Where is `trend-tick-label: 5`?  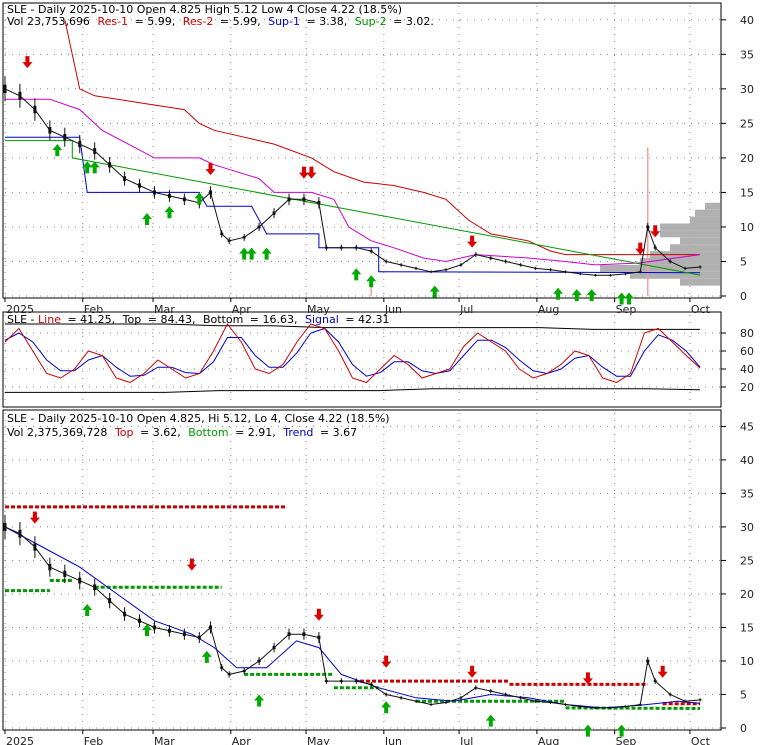
trend-tick-label: 5 is located at coordinates (743, 694).